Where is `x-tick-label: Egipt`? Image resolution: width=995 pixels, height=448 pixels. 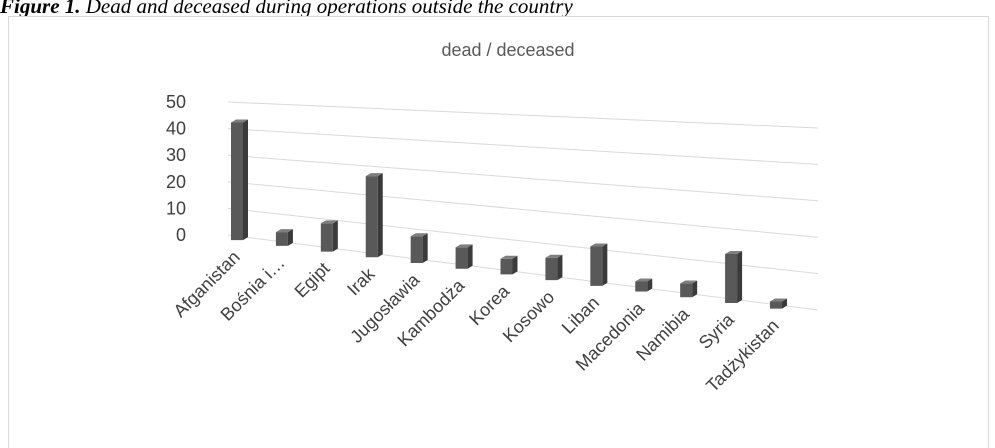 x-tick-label: Egipt is located at coordinates (312, 279).